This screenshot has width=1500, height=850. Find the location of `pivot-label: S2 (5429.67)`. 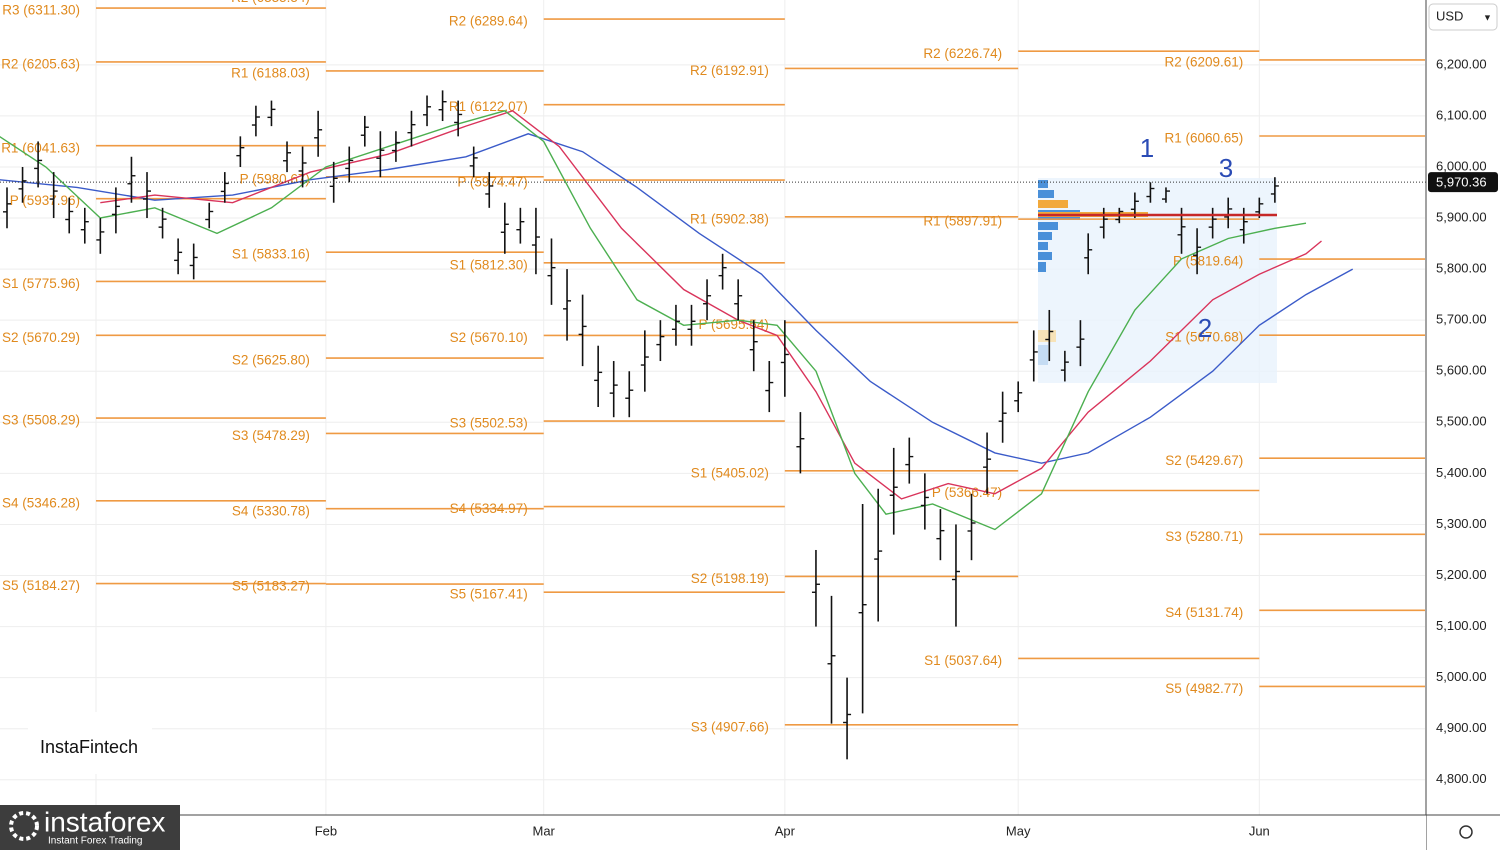

pivot-label: S2 (5429.67) is located at coordinates (1204, 460).